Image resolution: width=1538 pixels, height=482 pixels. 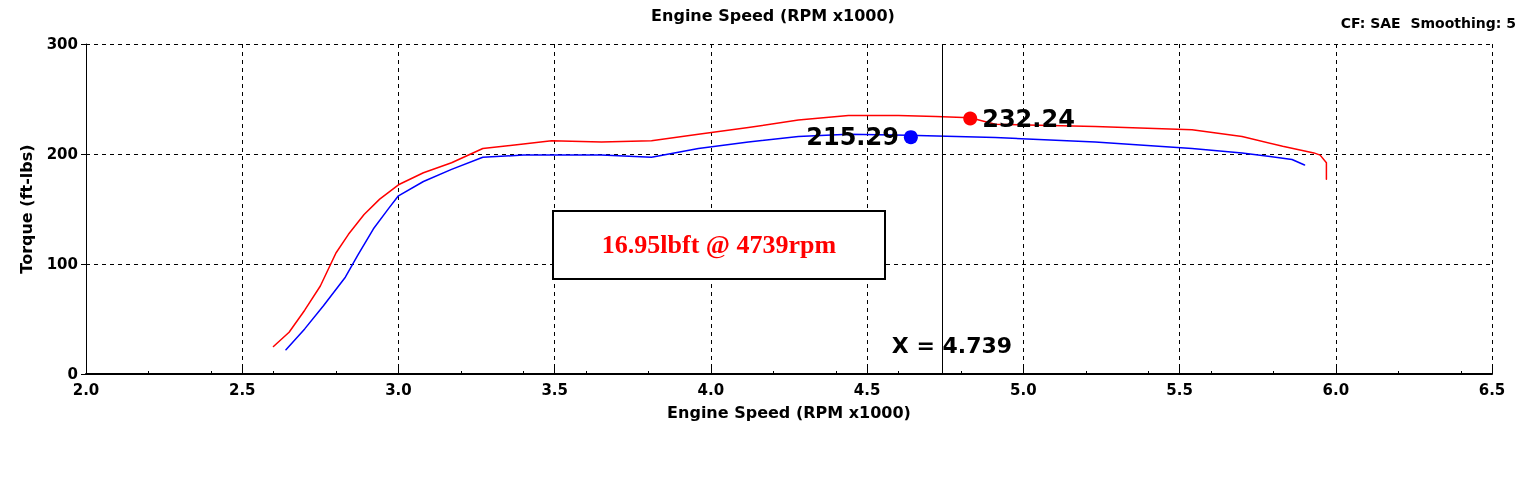 What do you see at coordinates (26, 209) in the screenshot?
I see `y-axis-title: Torque (ft-lbs)` at bounding box center [26, 209].